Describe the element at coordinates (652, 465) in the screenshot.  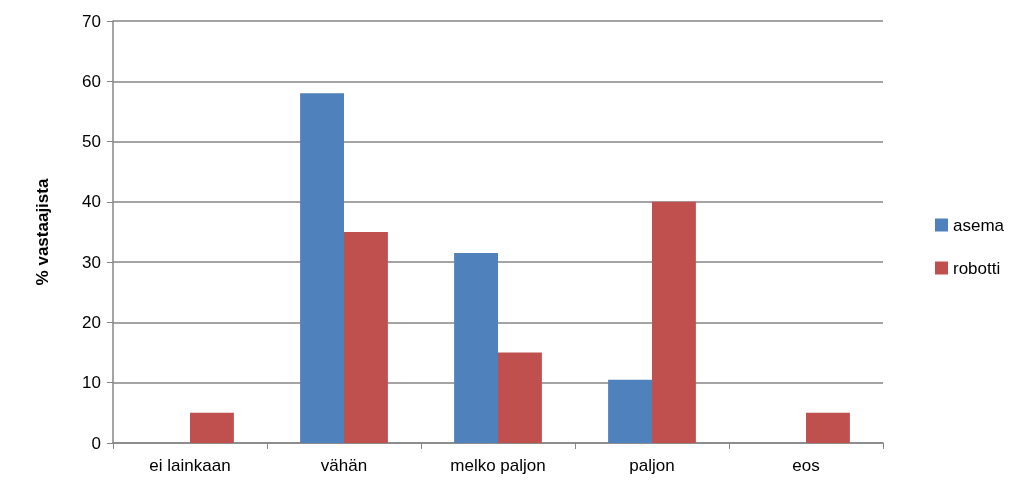
I see `x-tick-label: paljon` at that location.